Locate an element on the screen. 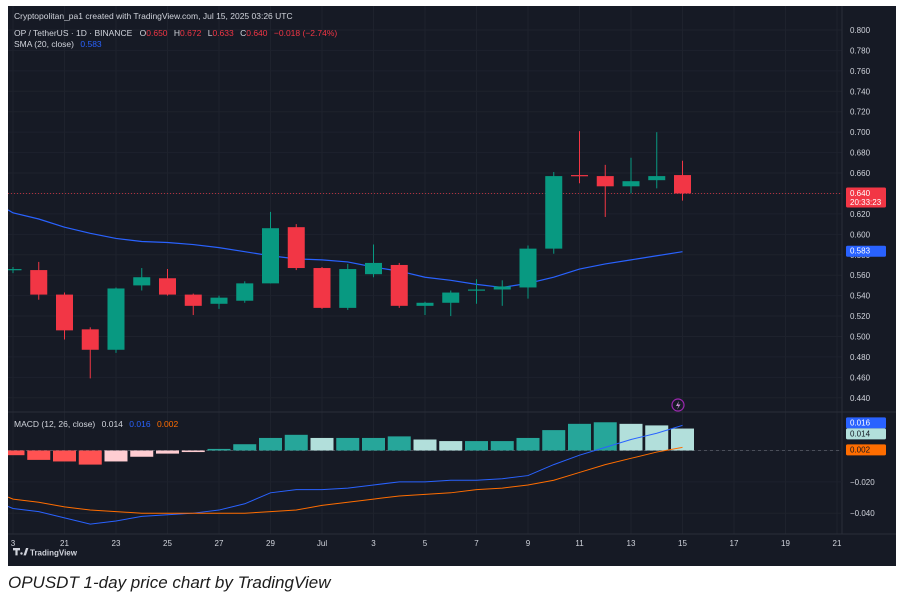  macd-v3: 0.002 is located at coordinates (168, 424).